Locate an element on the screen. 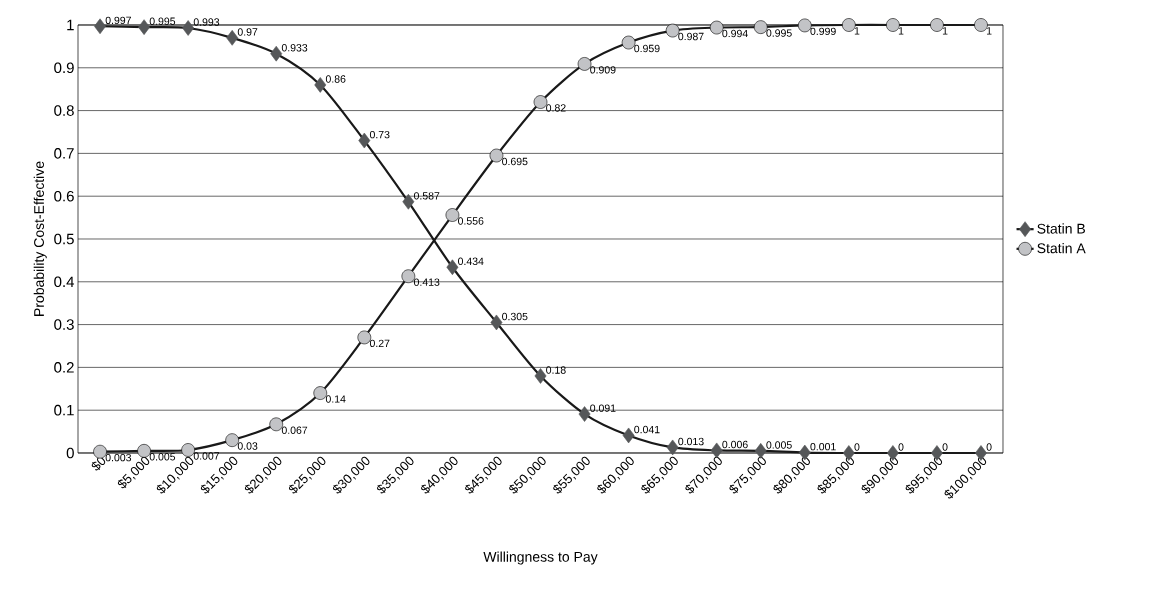  y-tick-label: 0.1 is located at coordinates (64, 410).